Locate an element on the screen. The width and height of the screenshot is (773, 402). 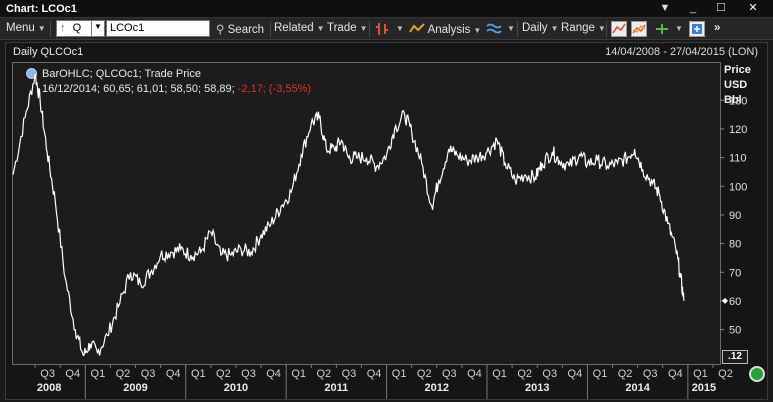
legend-change: -2,17; (-3,55%) is located at coordinates (274, 89).